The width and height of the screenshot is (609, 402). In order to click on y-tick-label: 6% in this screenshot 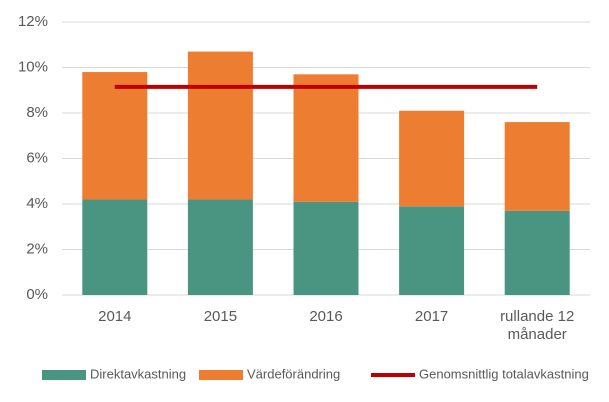, I will do `click(37, 157)`.